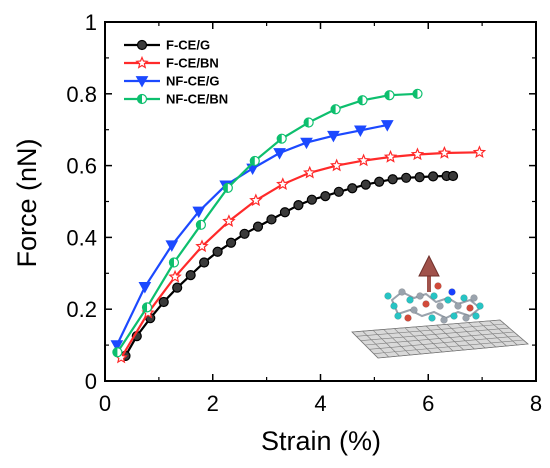 The height and width of the screenshot is (468, 550). I want to click on y-tick-labels: 0 0.2 0.4 0.6 0.8 1, so click(81, 202).